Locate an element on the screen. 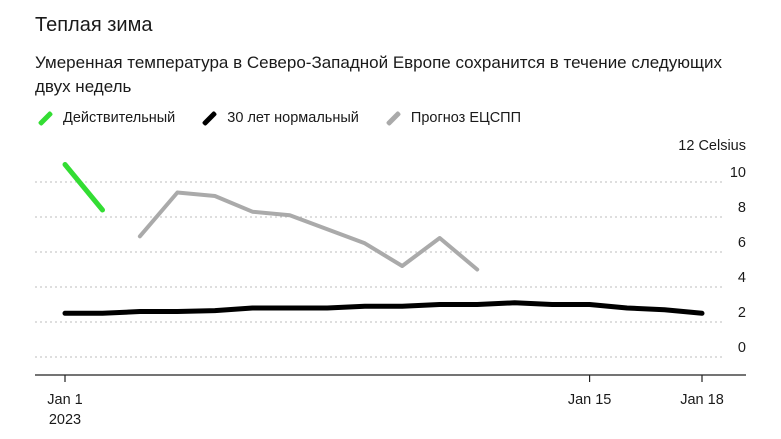 This screenshot has width=781, height=439. y-tick-label: 2 is located at coordinates (742, 313).